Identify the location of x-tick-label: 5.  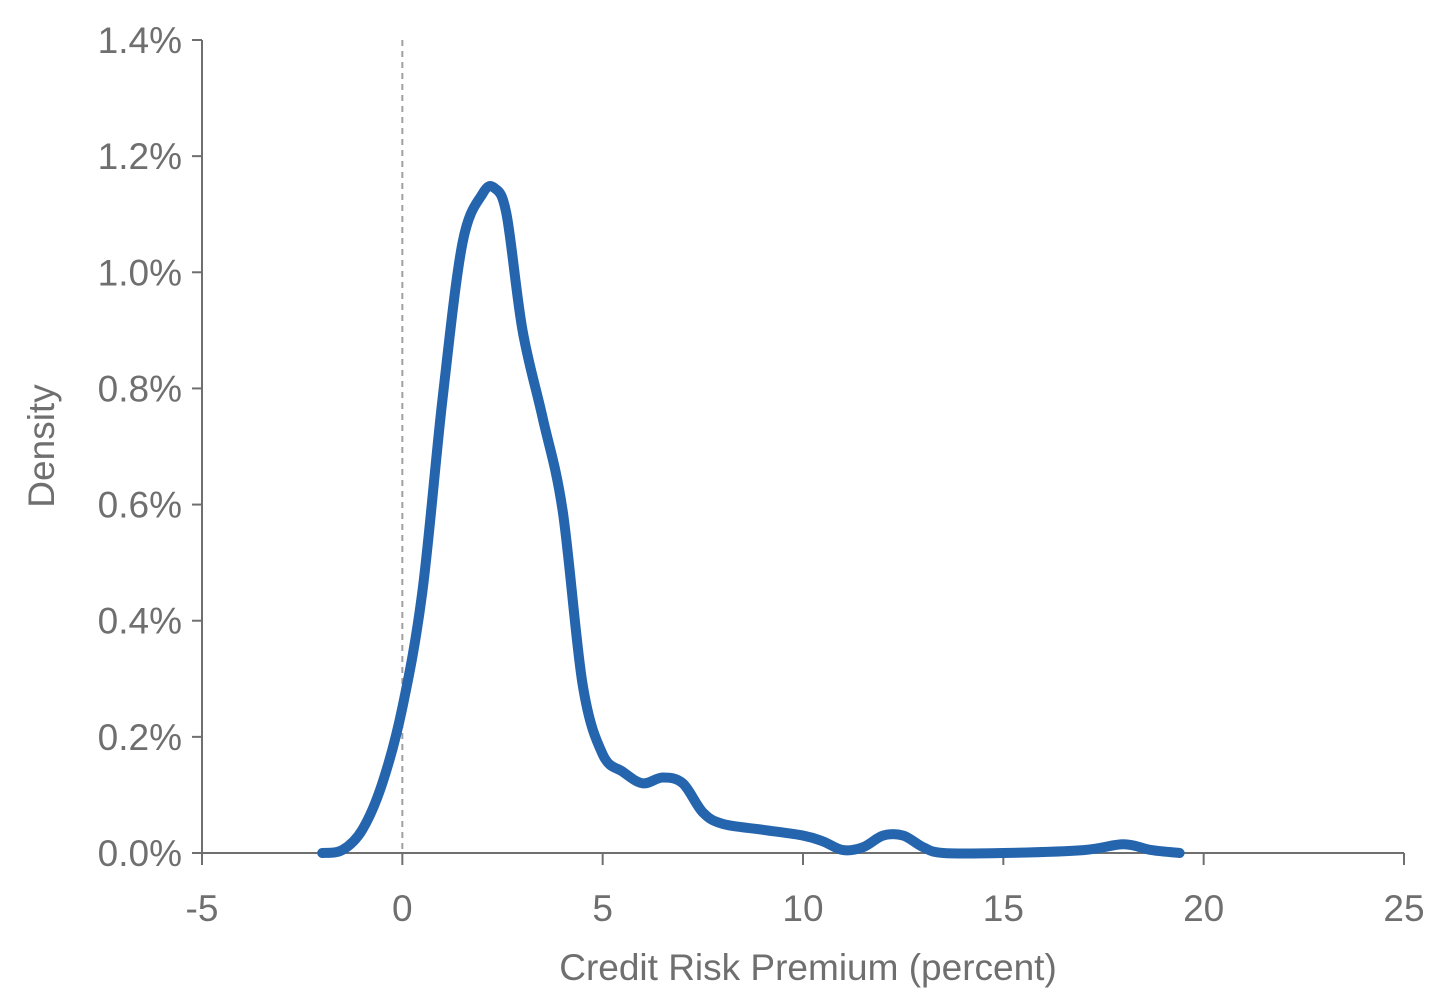
(602, 908).